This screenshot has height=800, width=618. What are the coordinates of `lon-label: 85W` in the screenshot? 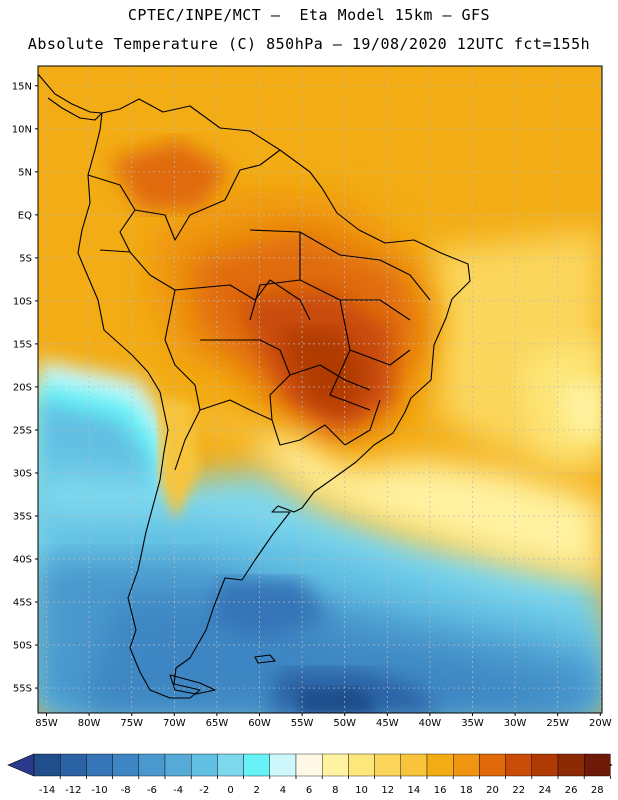 It's located at (46, 723).